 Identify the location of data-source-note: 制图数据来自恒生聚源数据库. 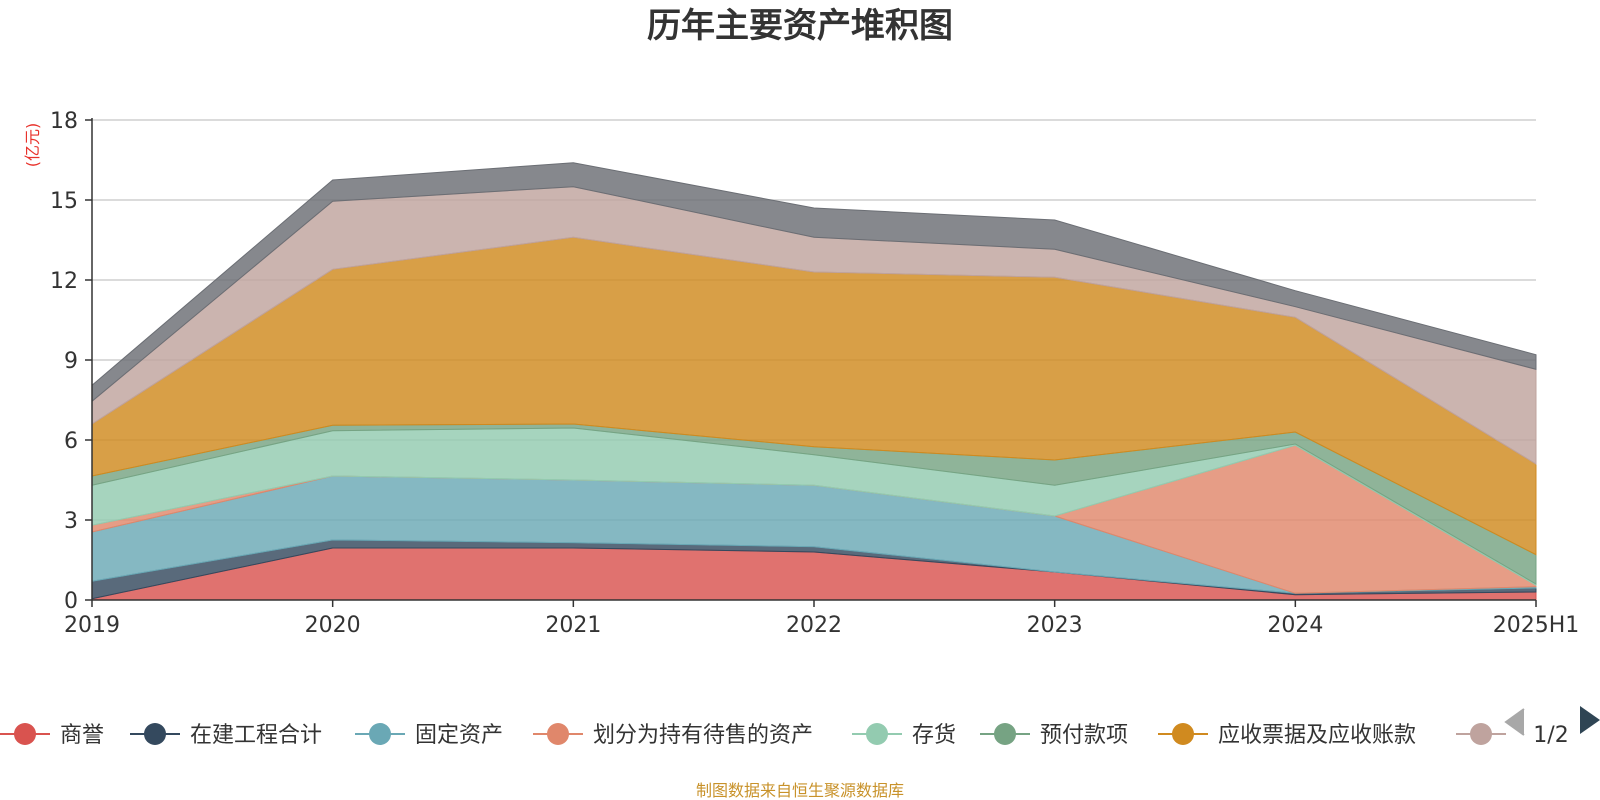
(800, 790).